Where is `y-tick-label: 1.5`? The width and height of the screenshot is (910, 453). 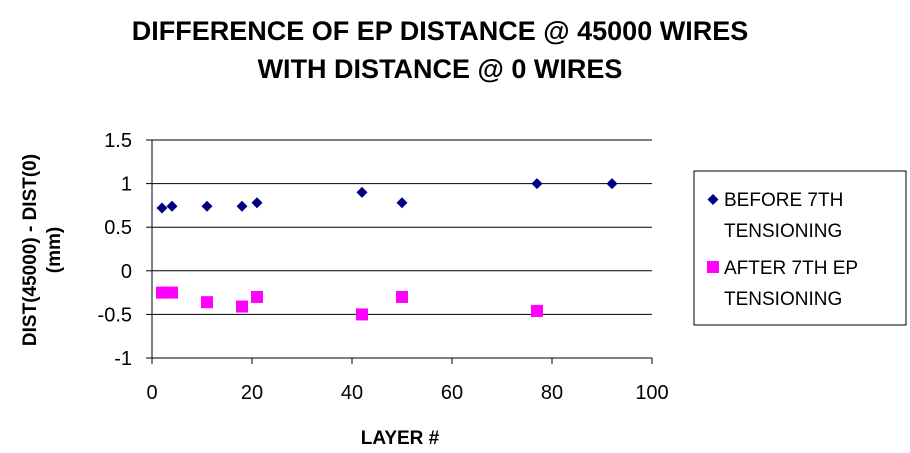
y-tick-label: 1.5 is located at coordinates (118, 141).